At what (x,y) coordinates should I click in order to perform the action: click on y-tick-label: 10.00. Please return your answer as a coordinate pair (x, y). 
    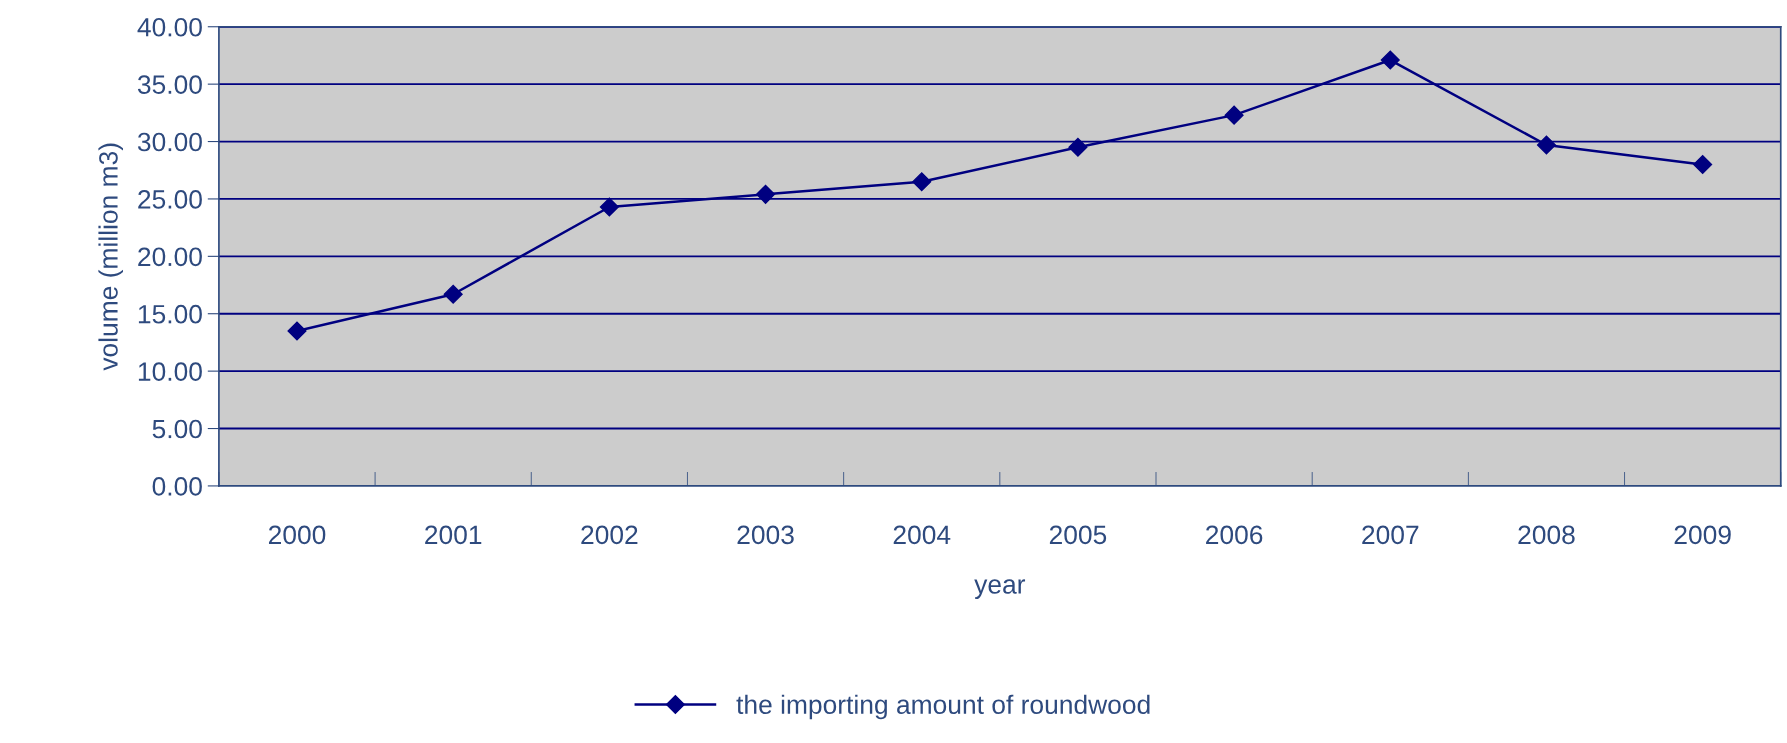
    Looking at the image, I should click on (170, 371).